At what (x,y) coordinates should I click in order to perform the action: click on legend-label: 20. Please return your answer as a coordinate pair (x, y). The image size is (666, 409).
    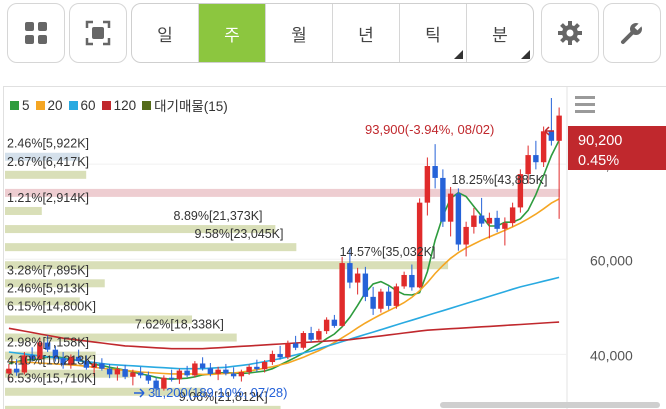
    Looking at the image, I should click on (55, 105).